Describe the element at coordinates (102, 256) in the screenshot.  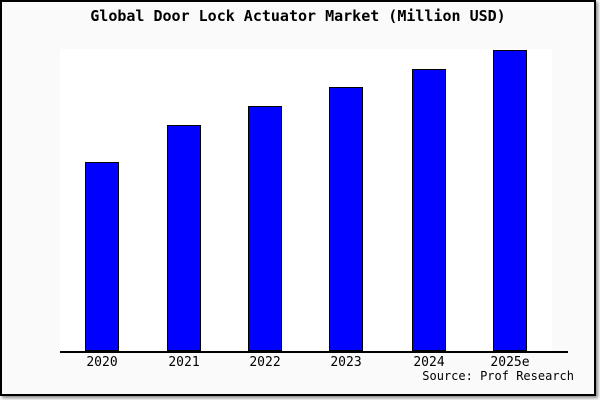
I see `bar-2020` at that location.